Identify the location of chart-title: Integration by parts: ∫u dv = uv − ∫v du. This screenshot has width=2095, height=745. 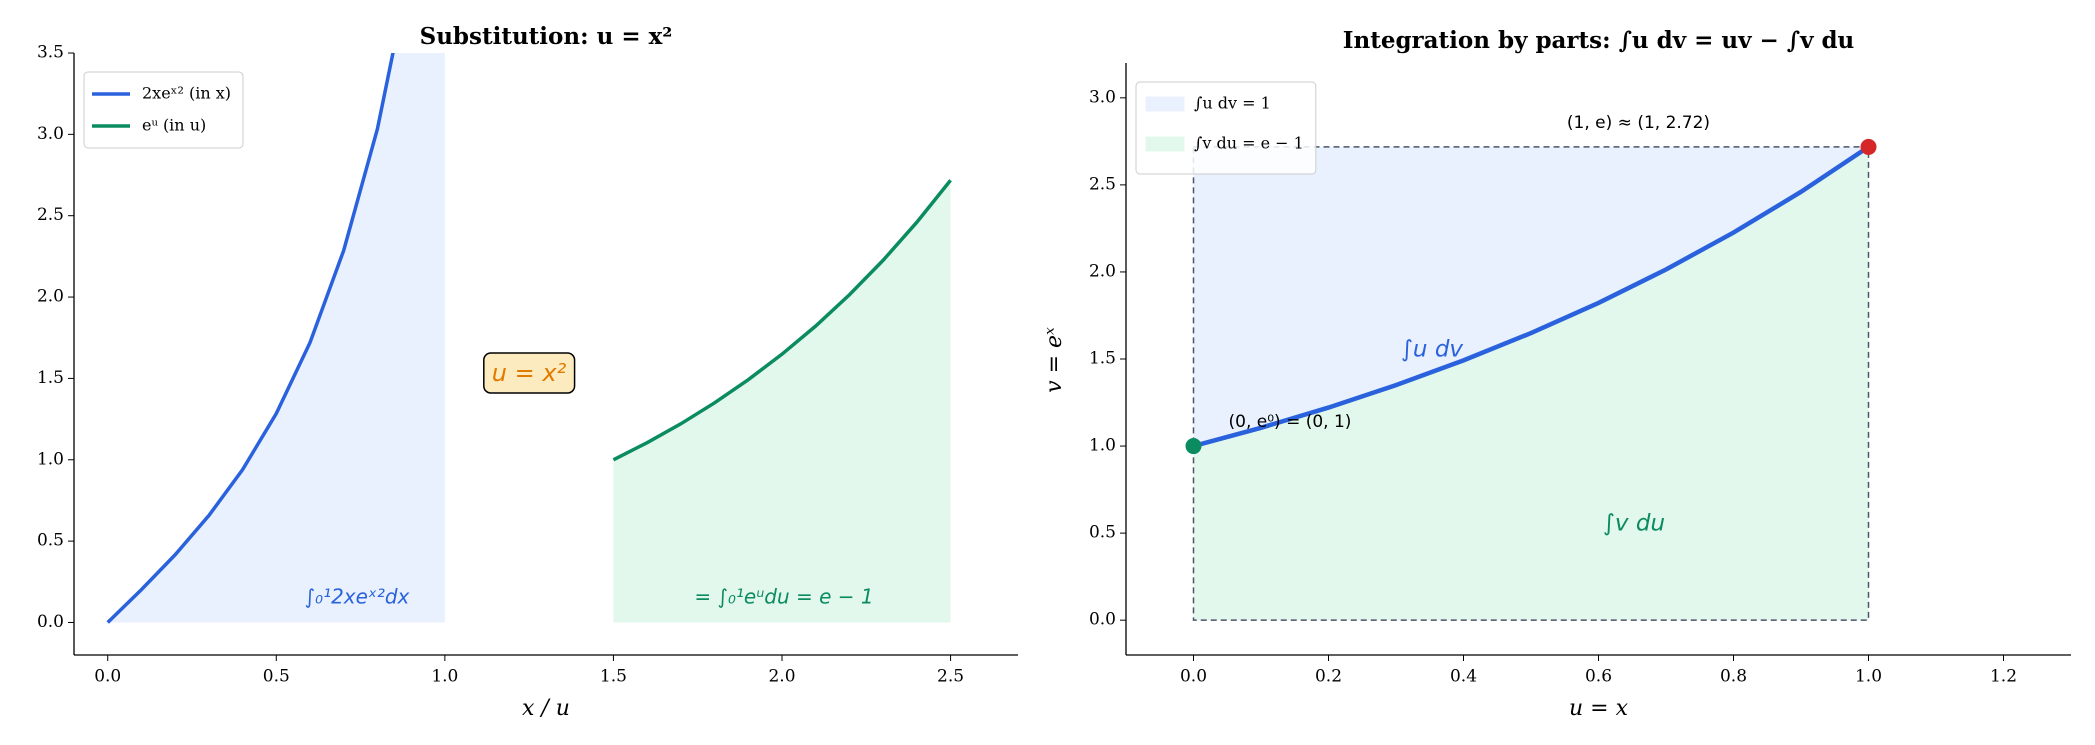
(1599, 40).